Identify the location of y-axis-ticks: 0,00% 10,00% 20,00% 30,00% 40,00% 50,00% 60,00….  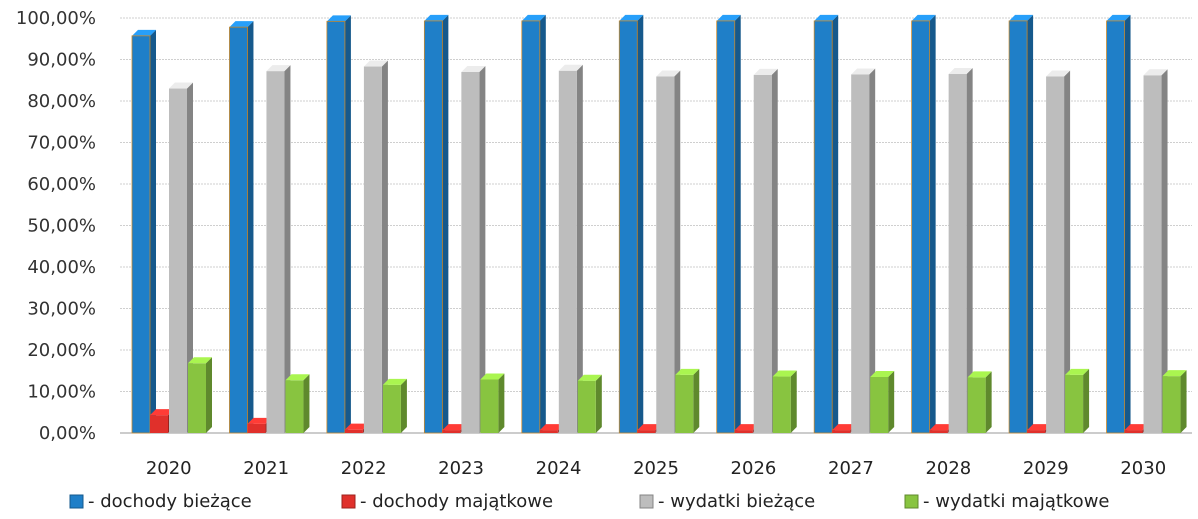
(56, 226).